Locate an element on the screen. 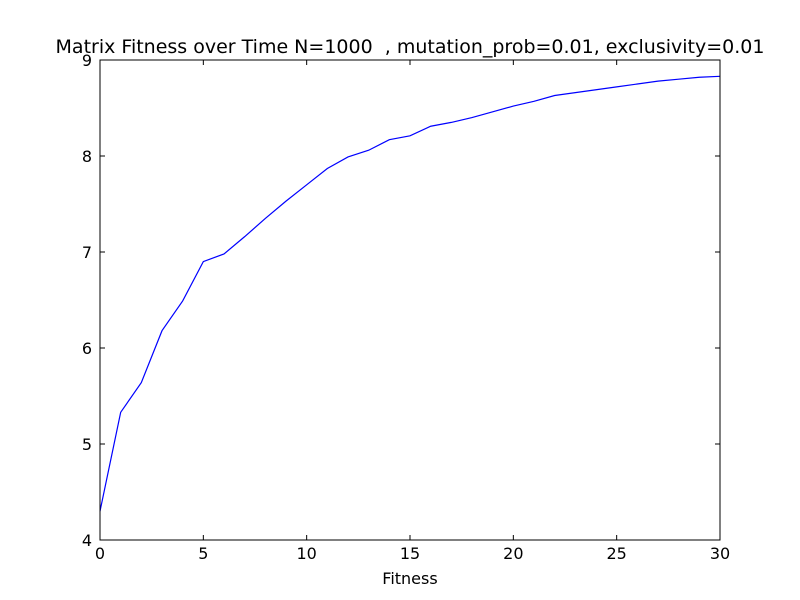 Image resolution: width=800 pixels, height=600 pixels. y-tick-label: 9 is located at coordinates (87, 60).